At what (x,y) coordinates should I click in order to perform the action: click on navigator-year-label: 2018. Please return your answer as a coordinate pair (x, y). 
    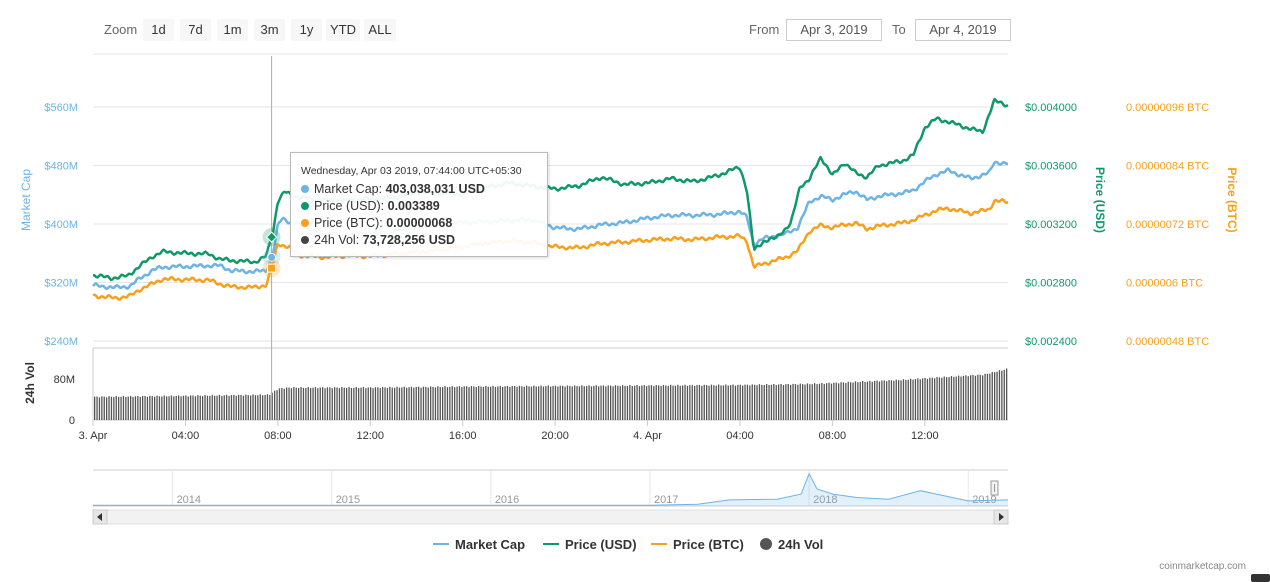
    Looking at the image, I should click on (825, 500).